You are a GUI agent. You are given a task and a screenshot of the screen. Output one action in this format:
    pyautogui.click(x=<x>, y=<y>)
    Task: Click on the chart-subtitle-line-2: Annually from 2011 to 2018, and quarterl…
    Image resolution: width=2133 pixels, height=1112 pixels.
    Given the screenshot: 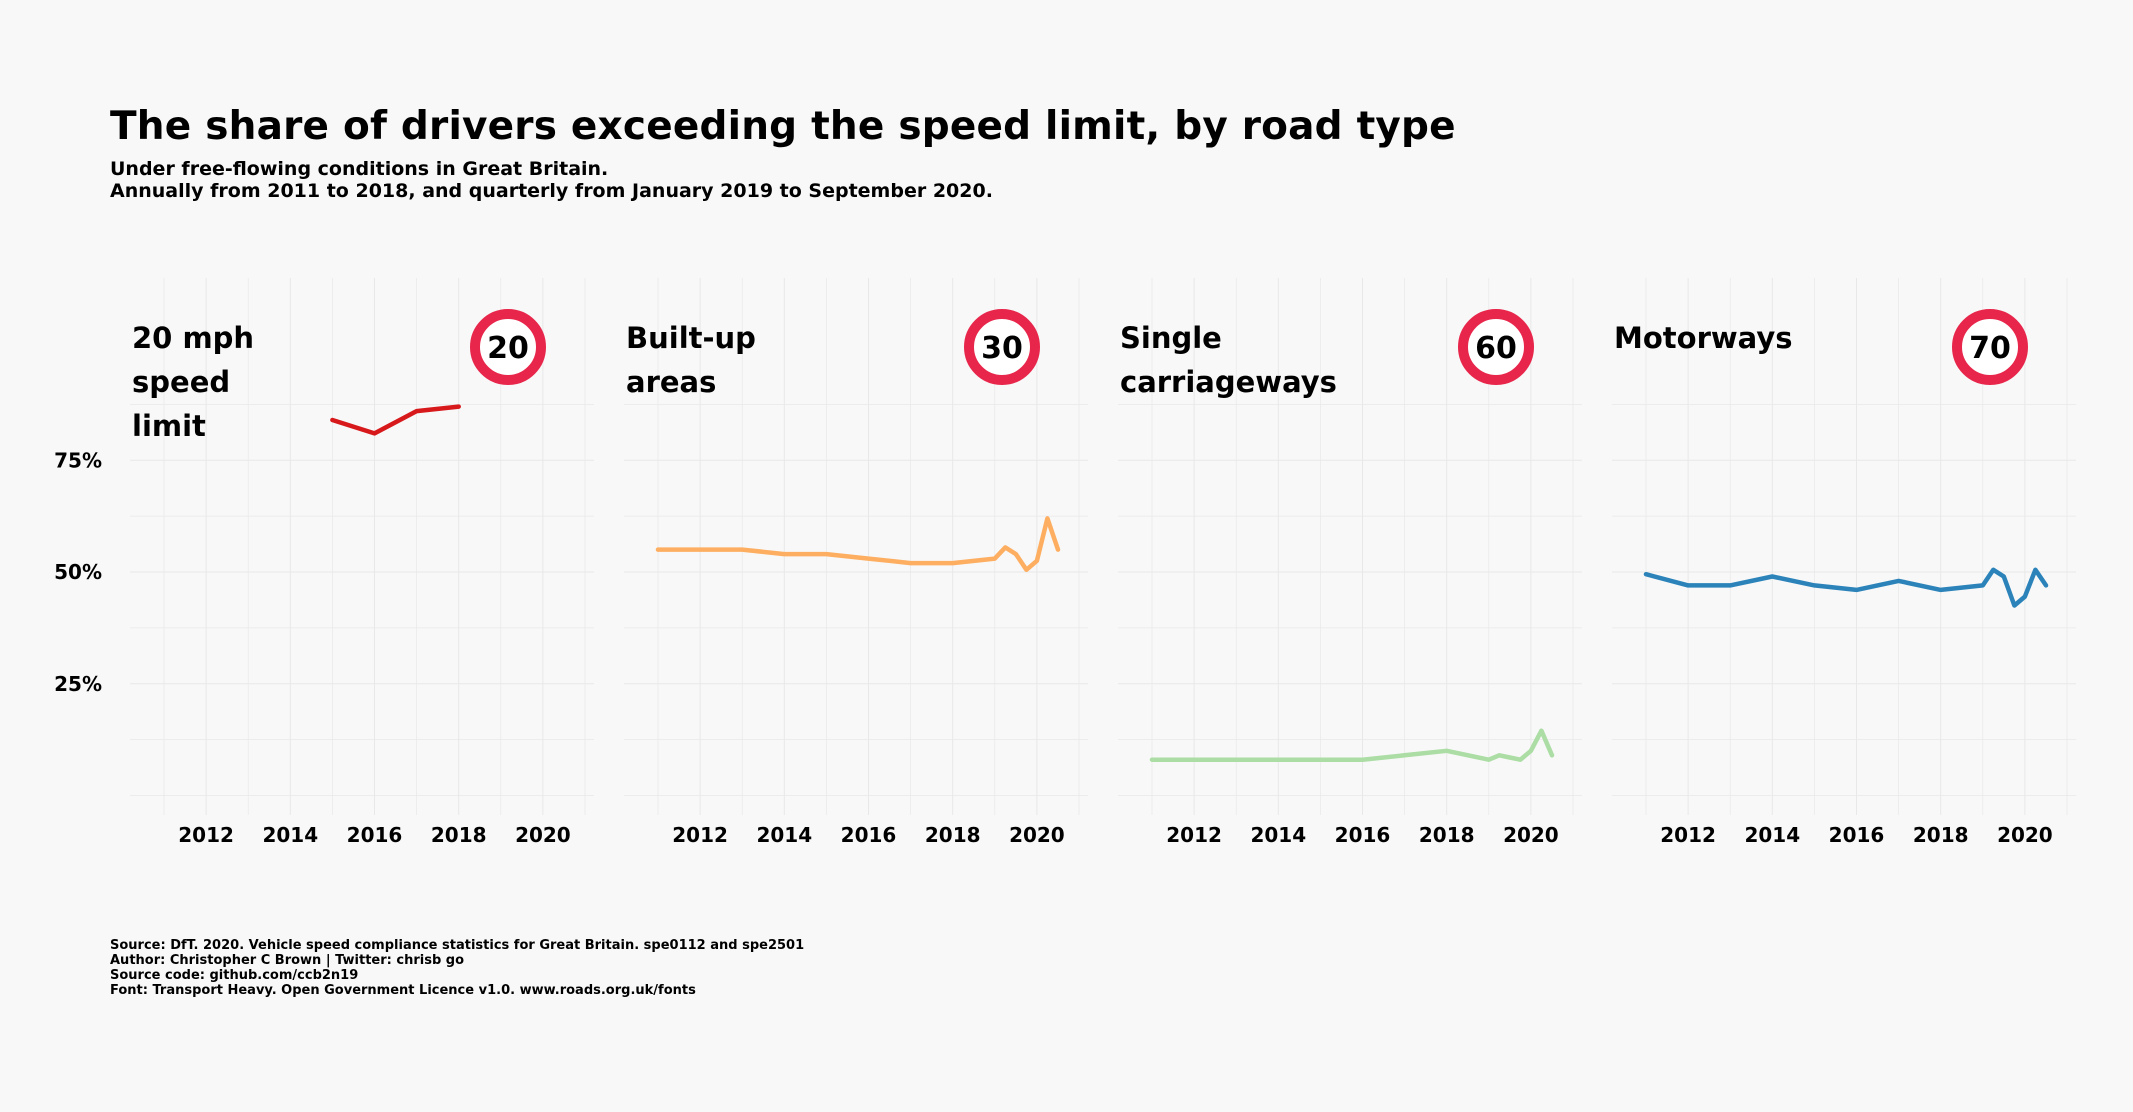 What is the action you would take?
    pyautogui.click(x=551, y=191)
    